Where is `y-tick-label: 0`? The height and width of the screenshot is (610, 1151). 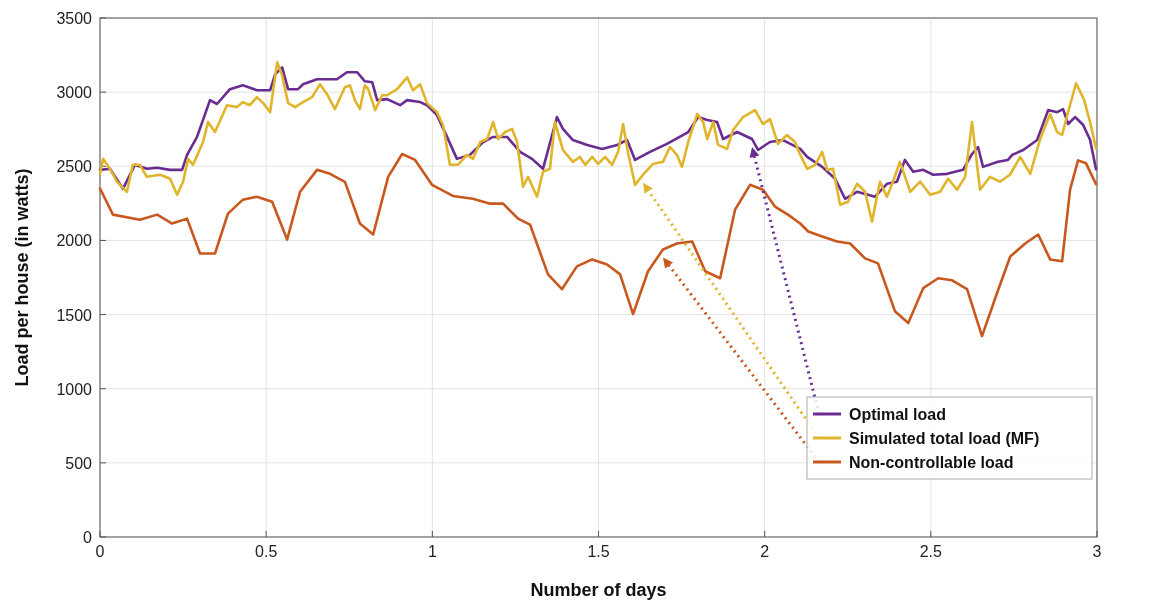
y-tick-label: 0 is located at coordinates (88, 537).